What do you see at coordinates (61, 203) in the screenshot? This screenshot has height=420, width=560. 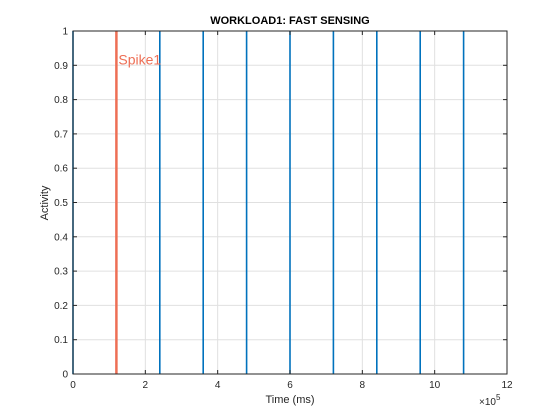 I see `y-tick-label: 0.5` at bounding box center [61, 203].